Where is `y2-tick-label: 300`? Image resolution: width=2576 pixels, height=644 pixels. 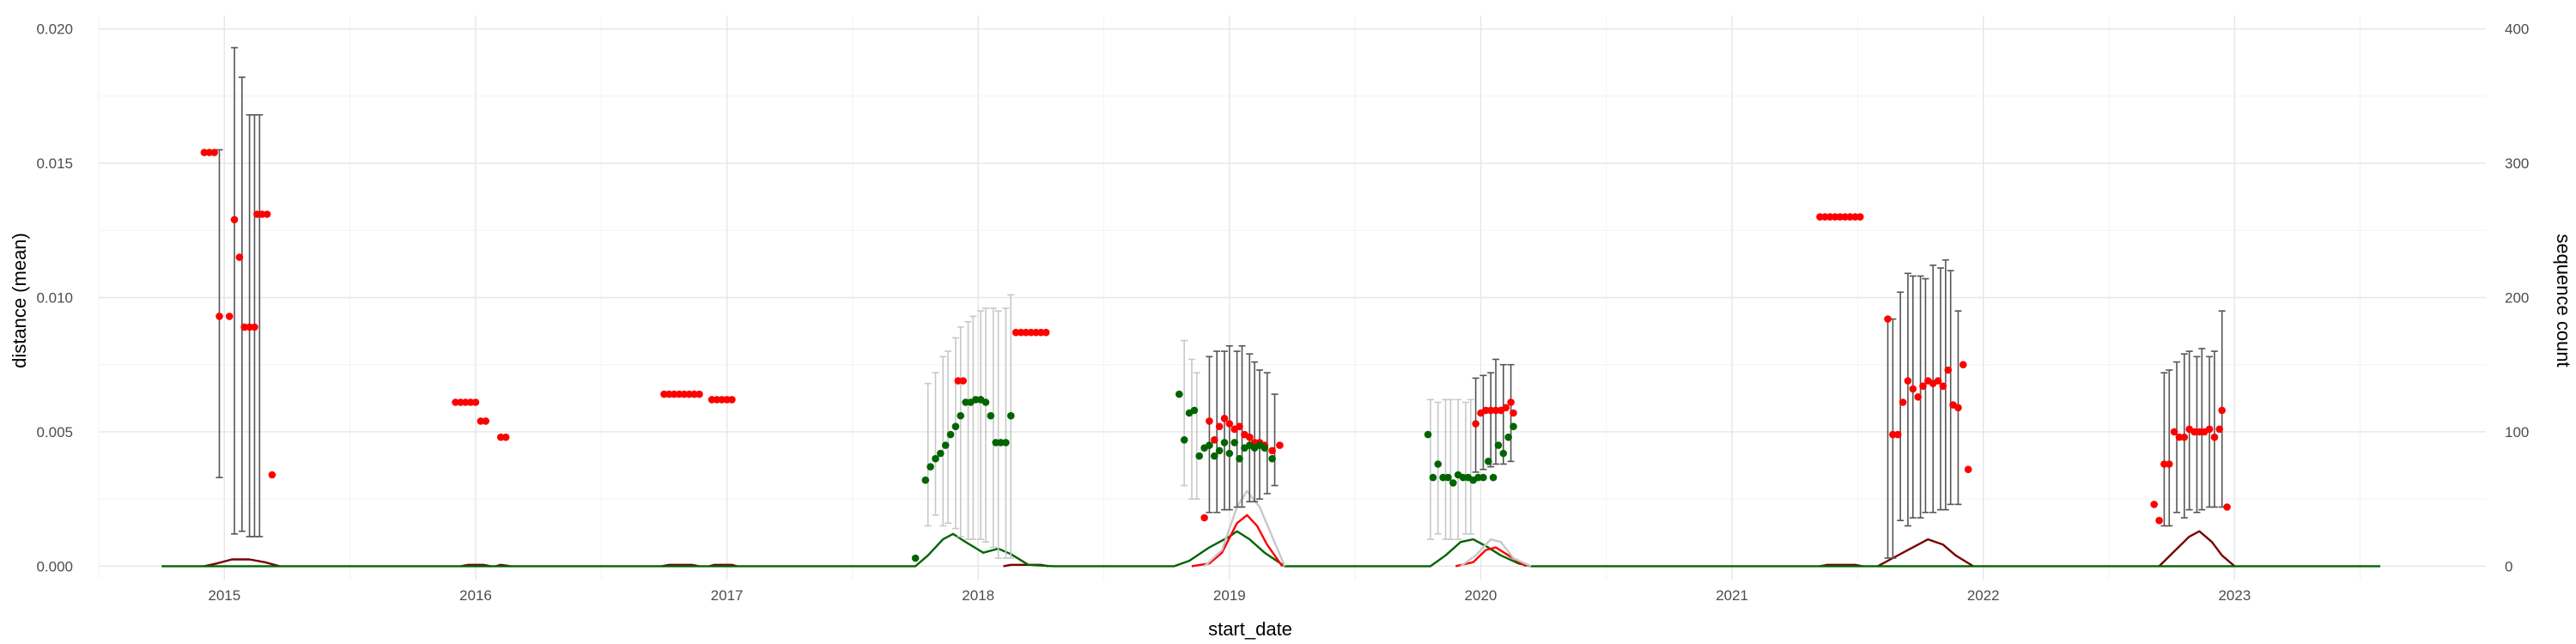
y2-tick-label: 300 is located at coordinates (2517, 164).